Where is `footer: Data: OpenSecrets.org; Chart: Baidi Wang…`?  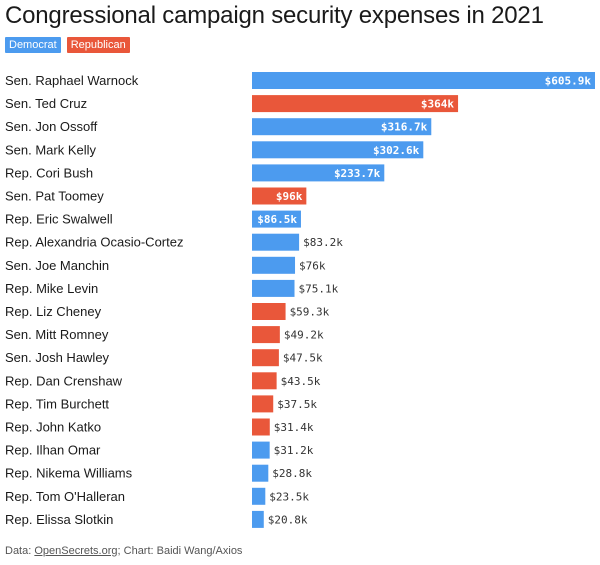
footer: Data: OpenSecrets.org; Chart: Baidi Wang… is located at coordinates (123, 551).